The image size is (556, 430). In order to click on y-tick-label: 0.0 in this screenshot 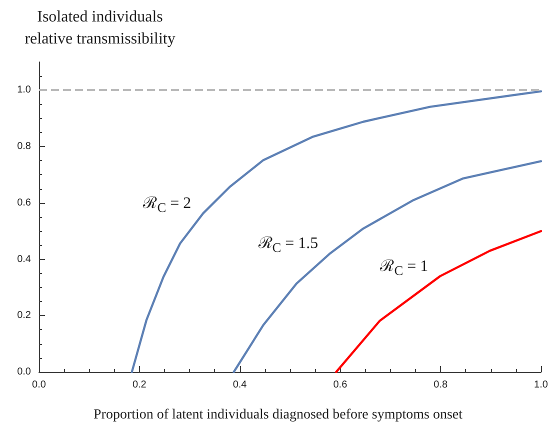, I will do `click(24, 372)`.